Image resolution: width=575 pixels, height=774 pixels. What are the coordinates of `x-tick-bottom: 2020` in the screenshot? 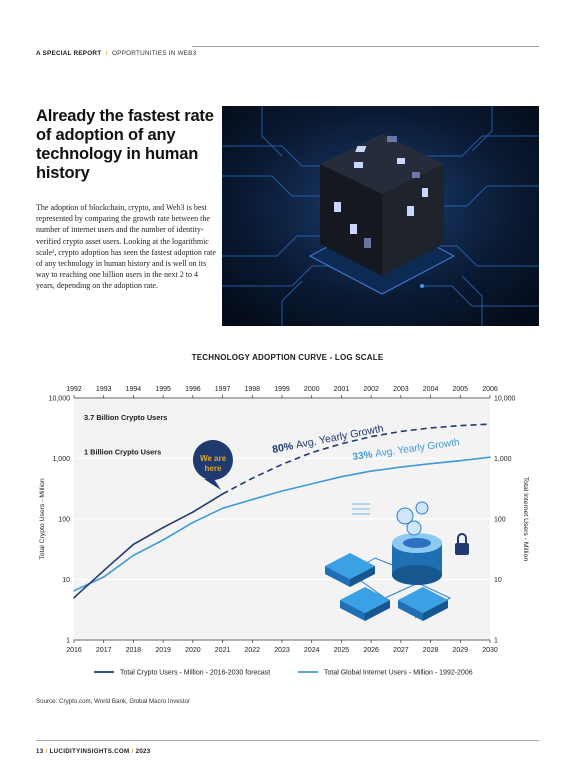 It's located at (193, 650).